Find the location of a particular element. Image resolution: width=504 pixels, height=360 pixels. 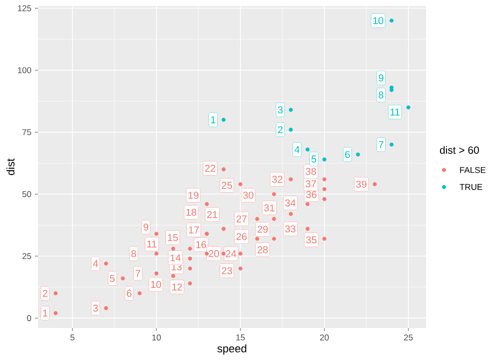

x-tick-label: 20 is located at coordinates (324, 337).